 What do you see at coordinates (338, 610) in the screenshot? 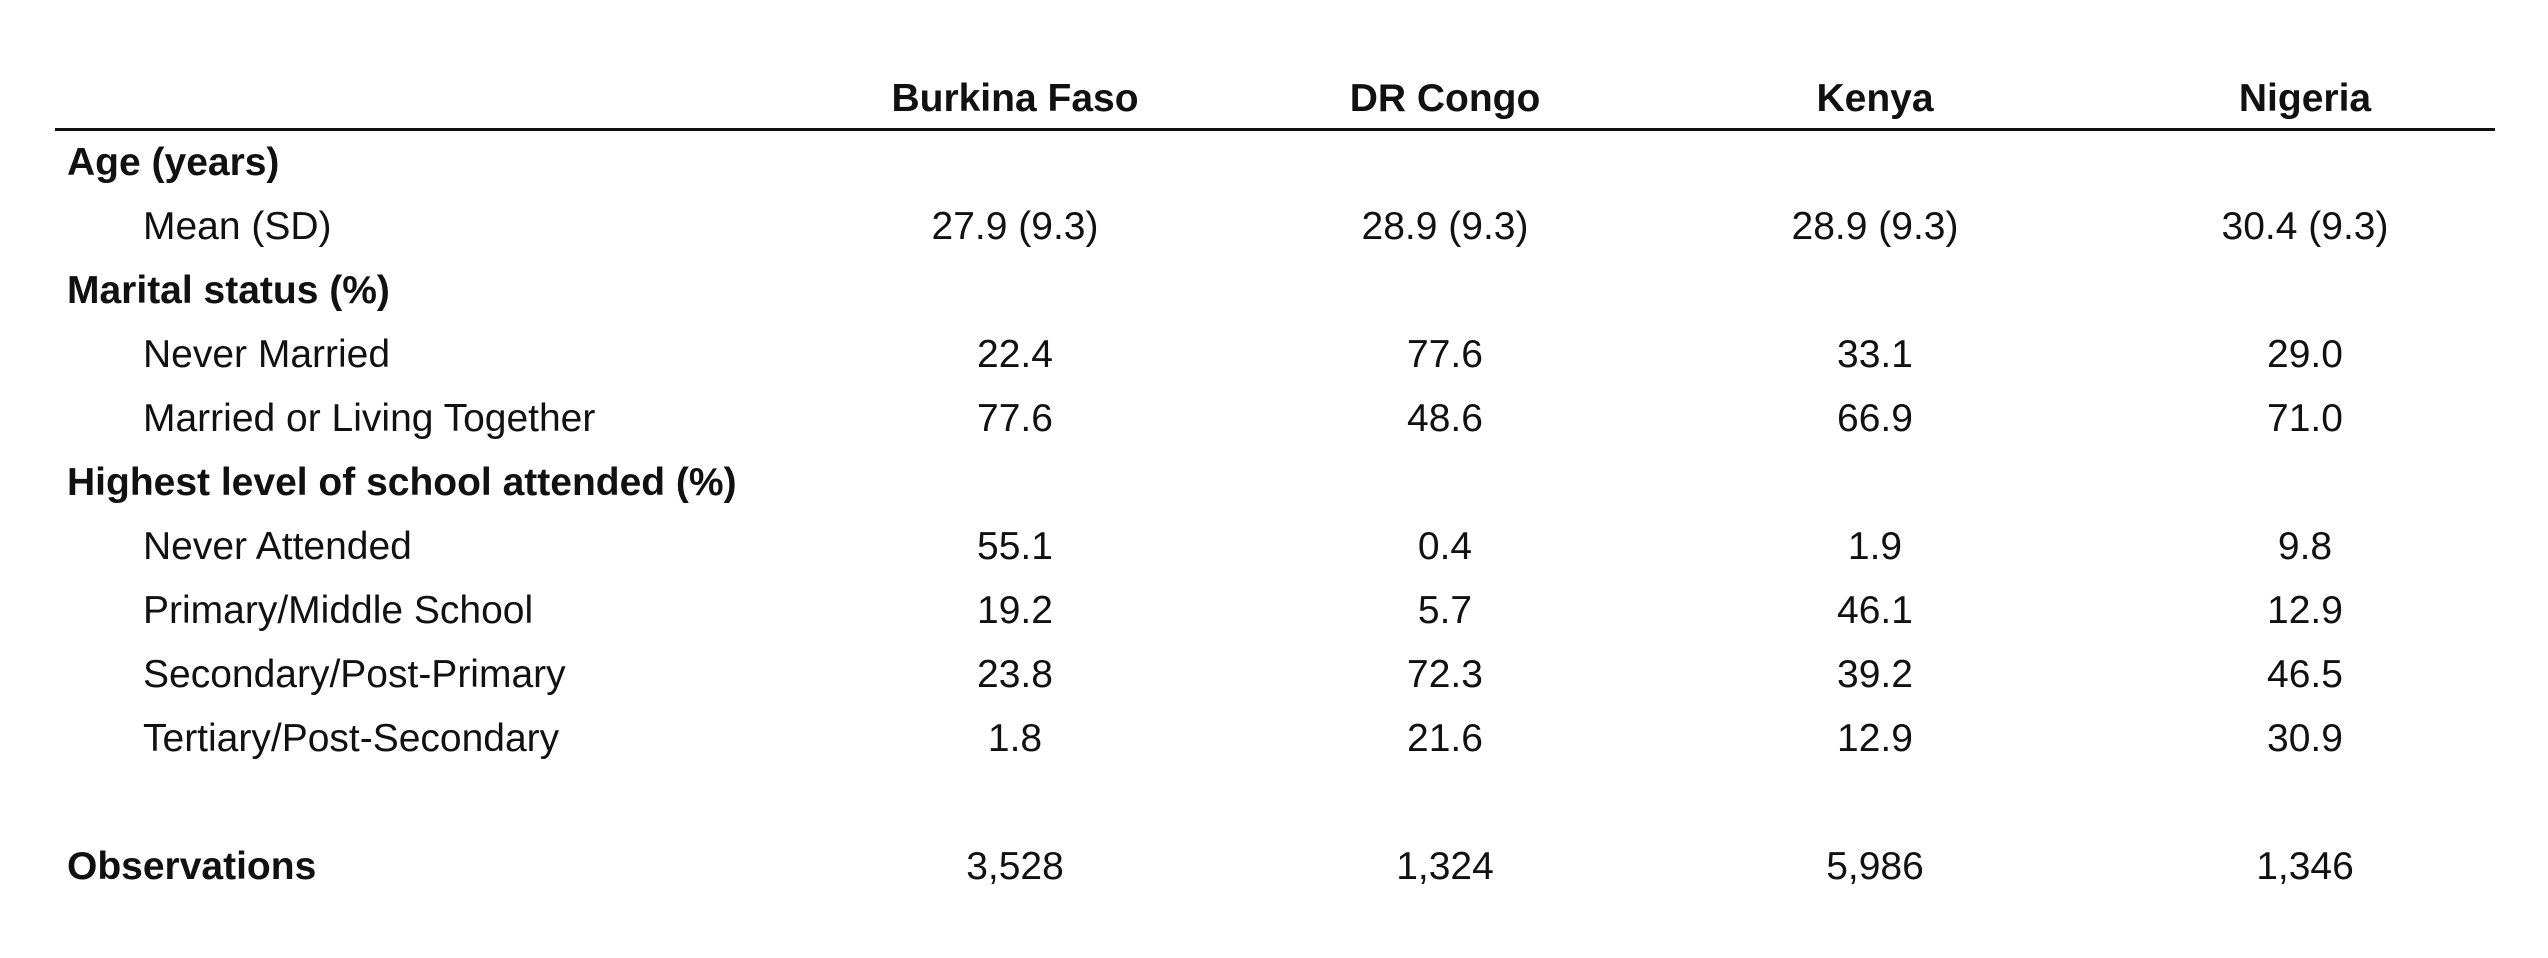
I see `row-label: Primary/Middle School` at bounding box center [338, 610].